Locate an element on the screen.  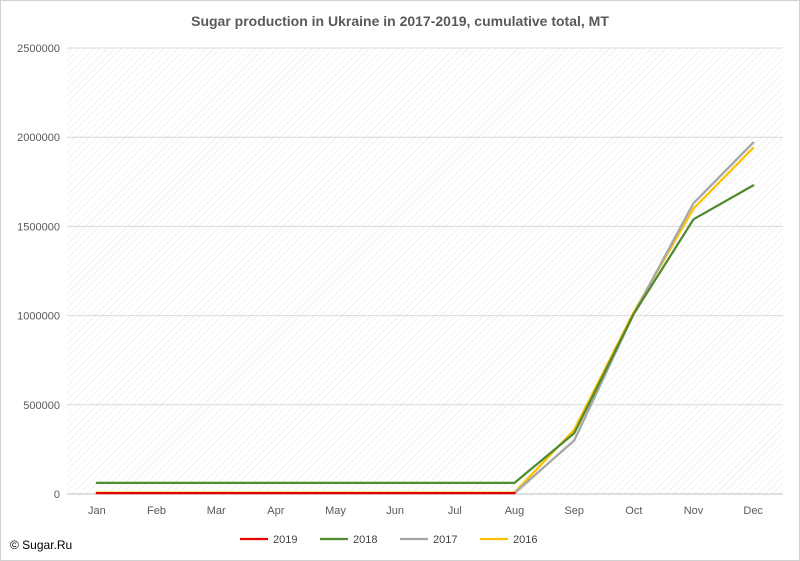
x-tick-label: Jan is located at coordinates (97, 511).